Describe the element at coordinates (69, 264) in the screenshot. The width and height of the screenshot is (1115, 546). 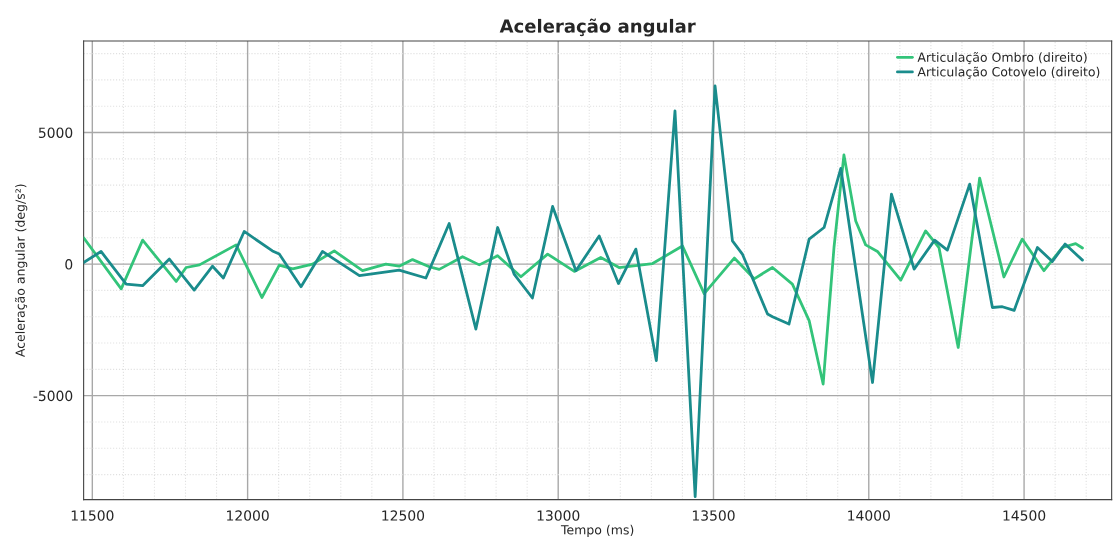
I see `y-tick-label: 0` at that location.